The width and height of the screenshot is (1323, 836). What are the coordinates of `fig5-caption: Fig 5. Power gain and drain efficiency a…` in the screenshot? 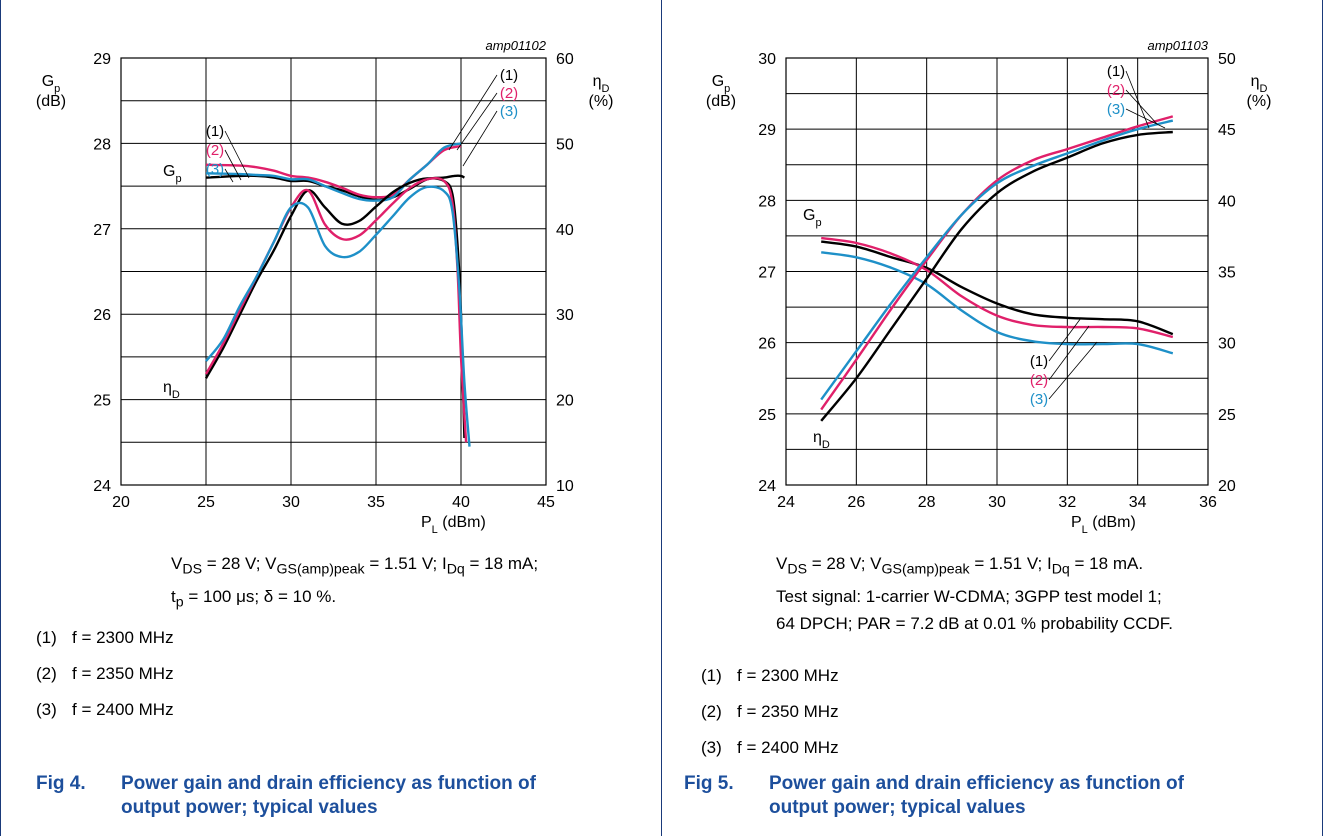 It's located at (961, 796).